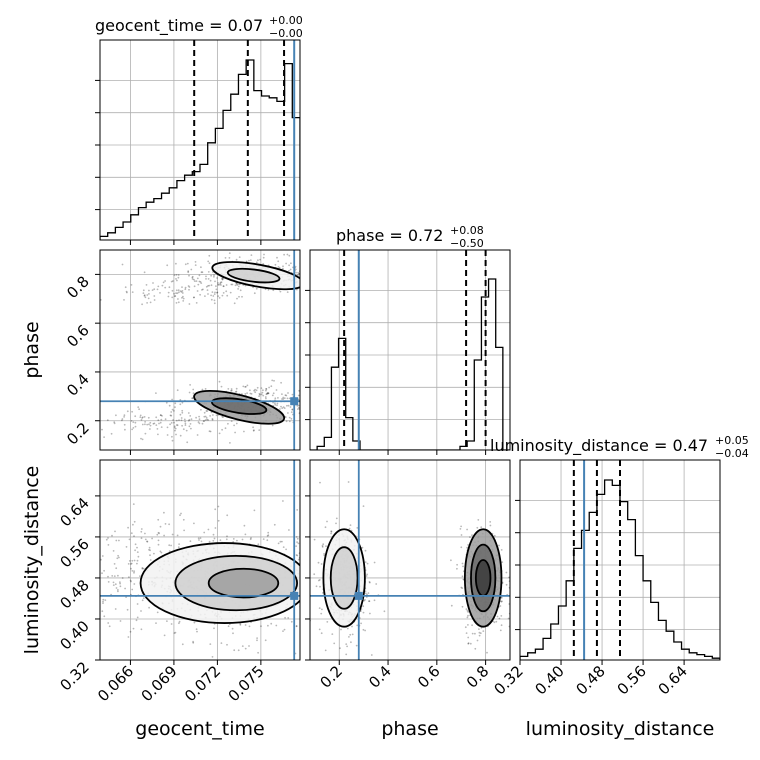  I want to click on title-luminosity_distance: luminosity_distance = 0.47 +0.05 −0.04, so click(619, 447).